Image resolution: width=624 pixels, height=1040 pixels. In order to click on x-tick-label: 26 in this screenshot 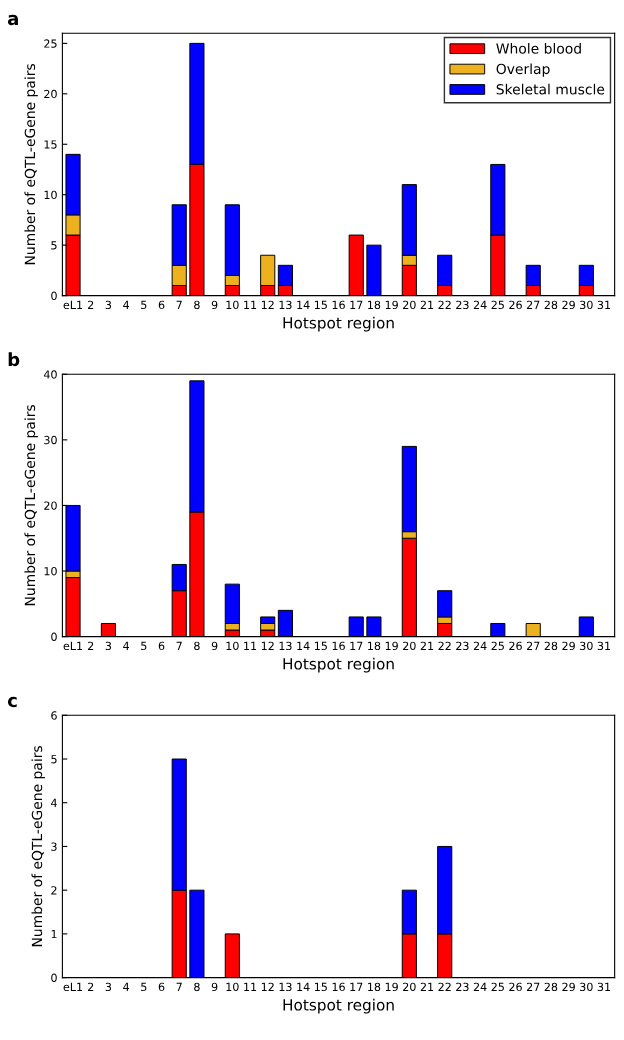, I will do `click(515, 305)`.